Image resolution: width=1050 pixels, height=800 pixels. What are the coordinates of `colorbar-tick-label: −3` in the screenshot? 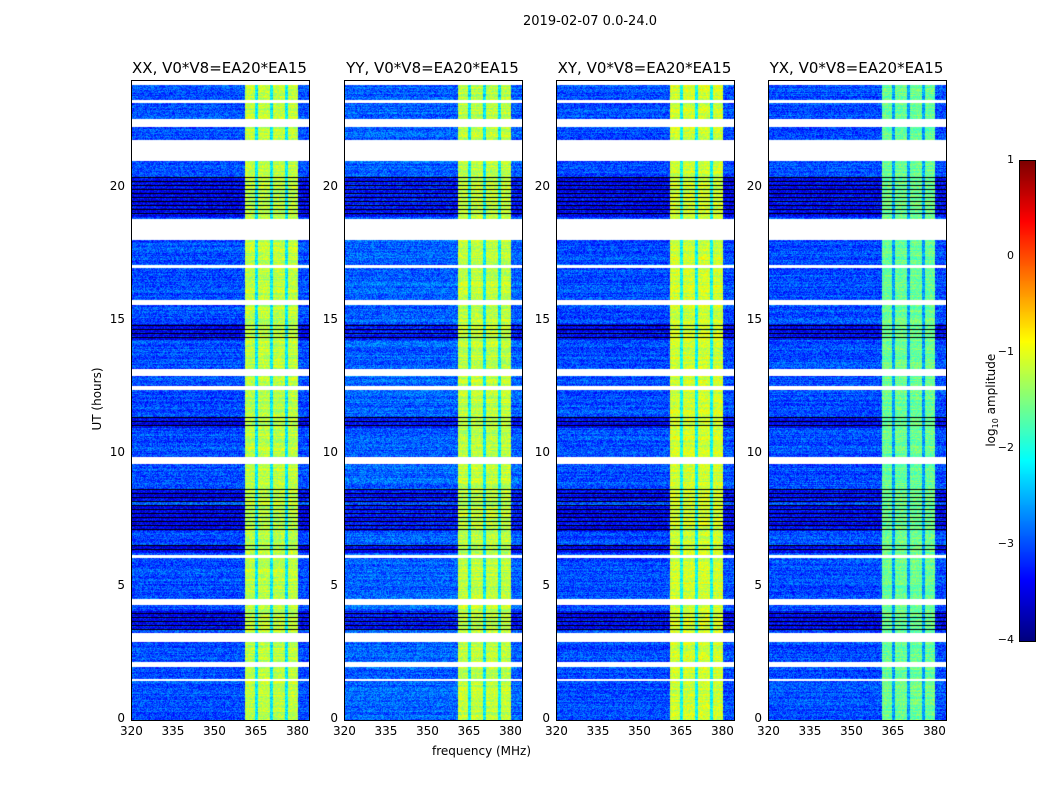 It's located at (1005, 543).